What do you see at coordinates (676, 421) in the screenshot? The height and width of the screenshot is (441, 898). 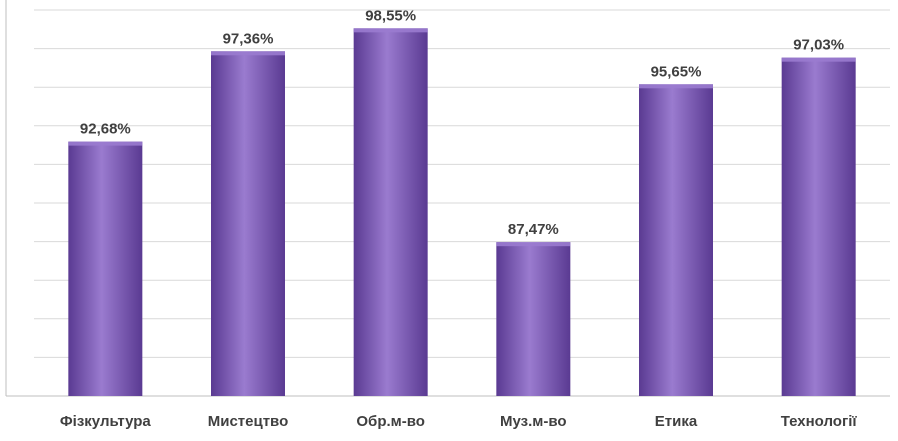 I see `category-label: Етика` at bounding box center [676, 421].